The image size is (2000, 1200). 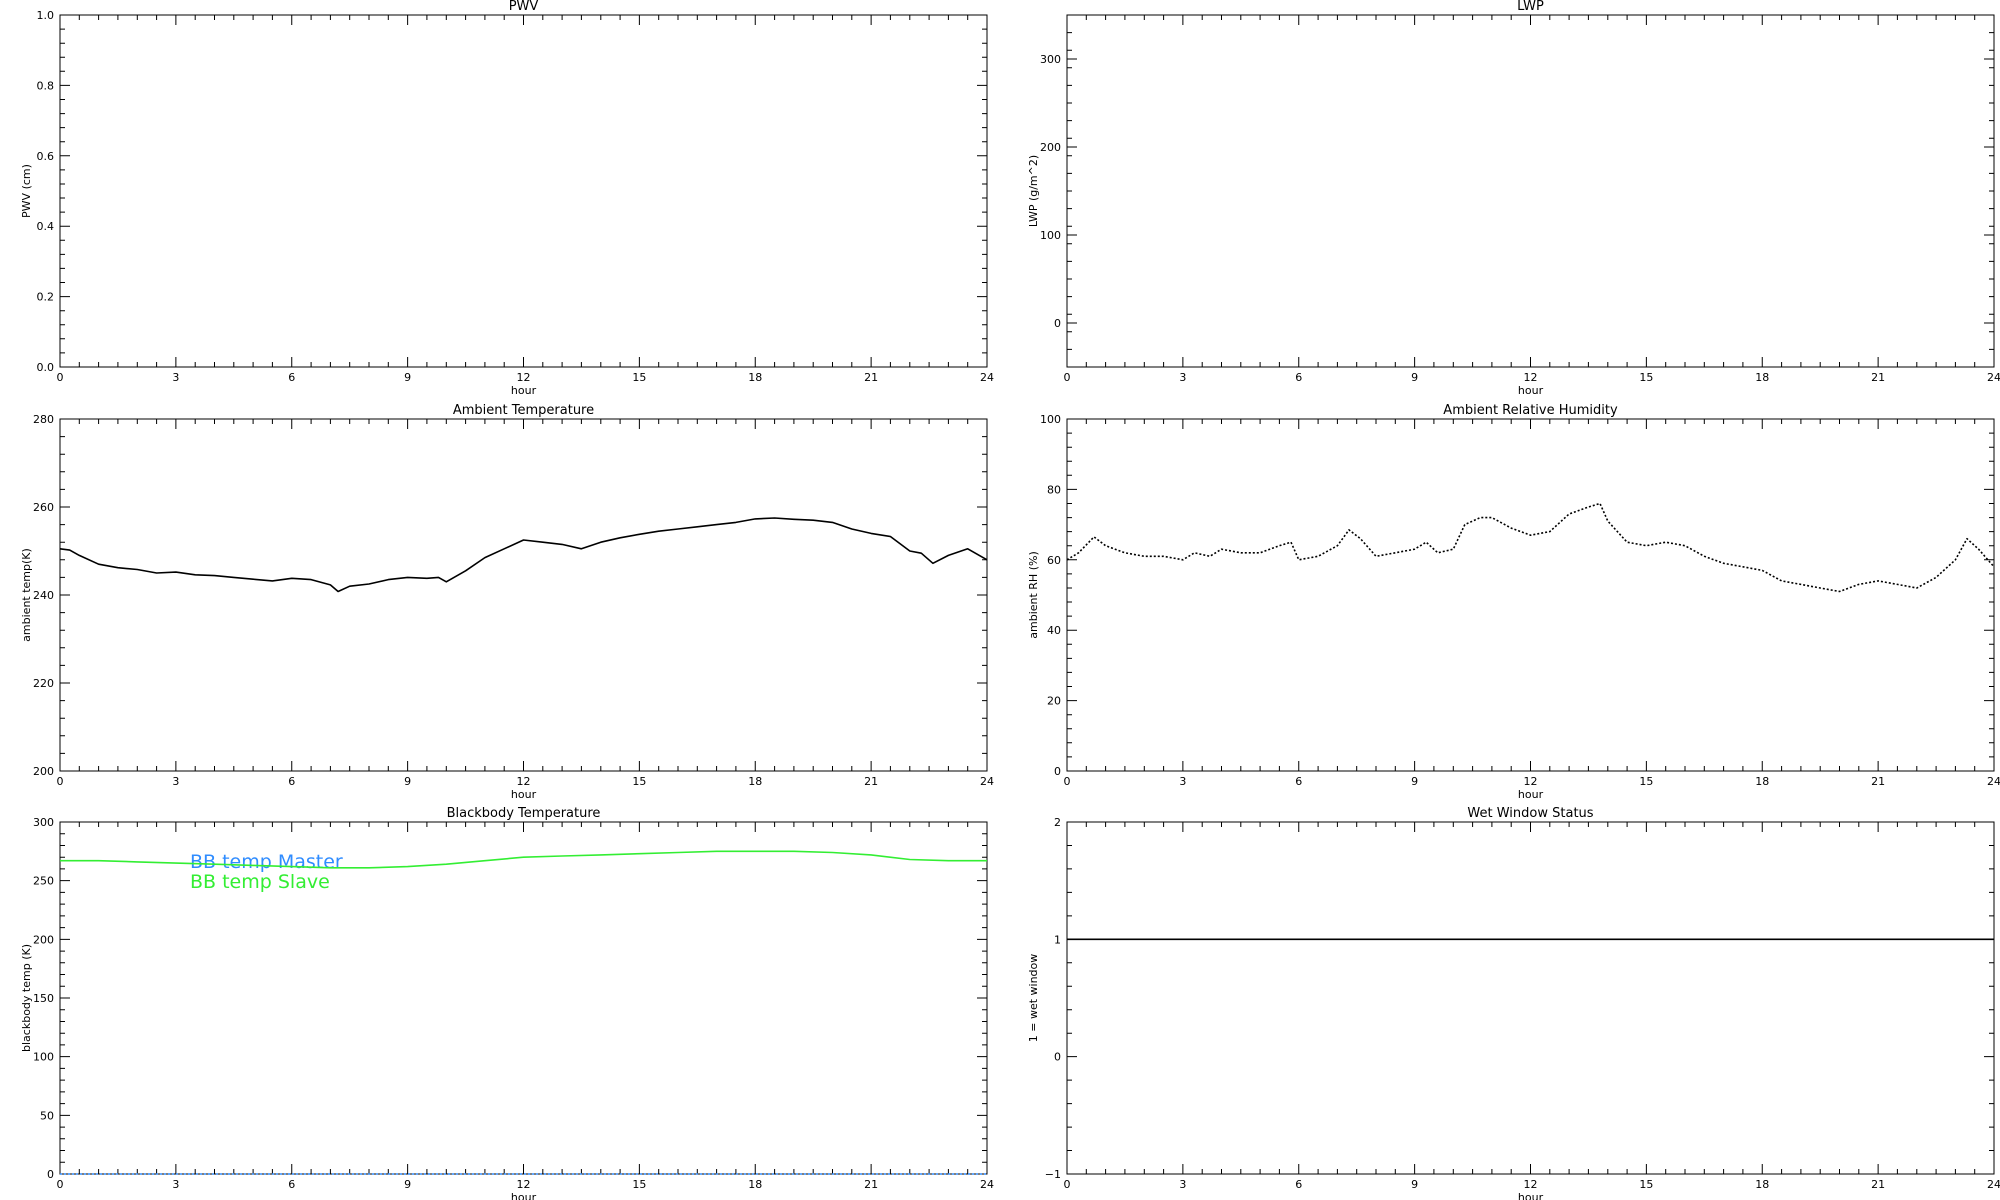 What do you see at coordinates (46, 156) in the screenshot?
I see `pwv-y-tick-label: 0.6` at bounding box center [46, 156].